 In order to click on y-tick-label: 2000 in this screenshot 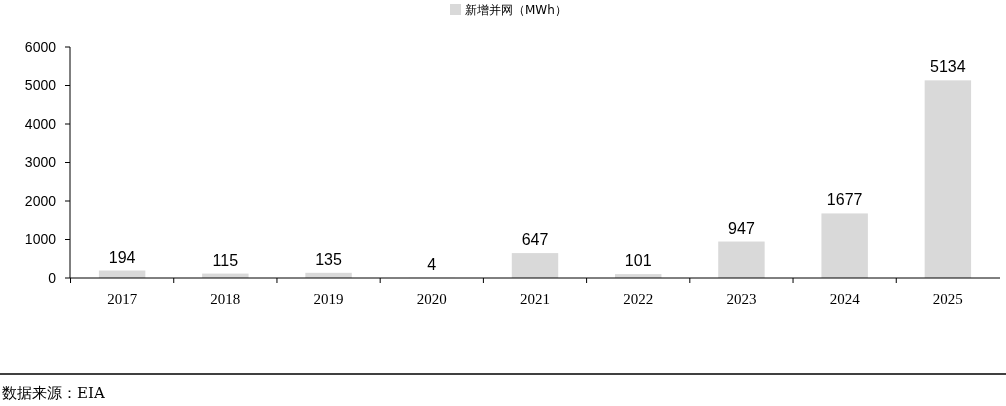, I will do `click(40, 200)`.